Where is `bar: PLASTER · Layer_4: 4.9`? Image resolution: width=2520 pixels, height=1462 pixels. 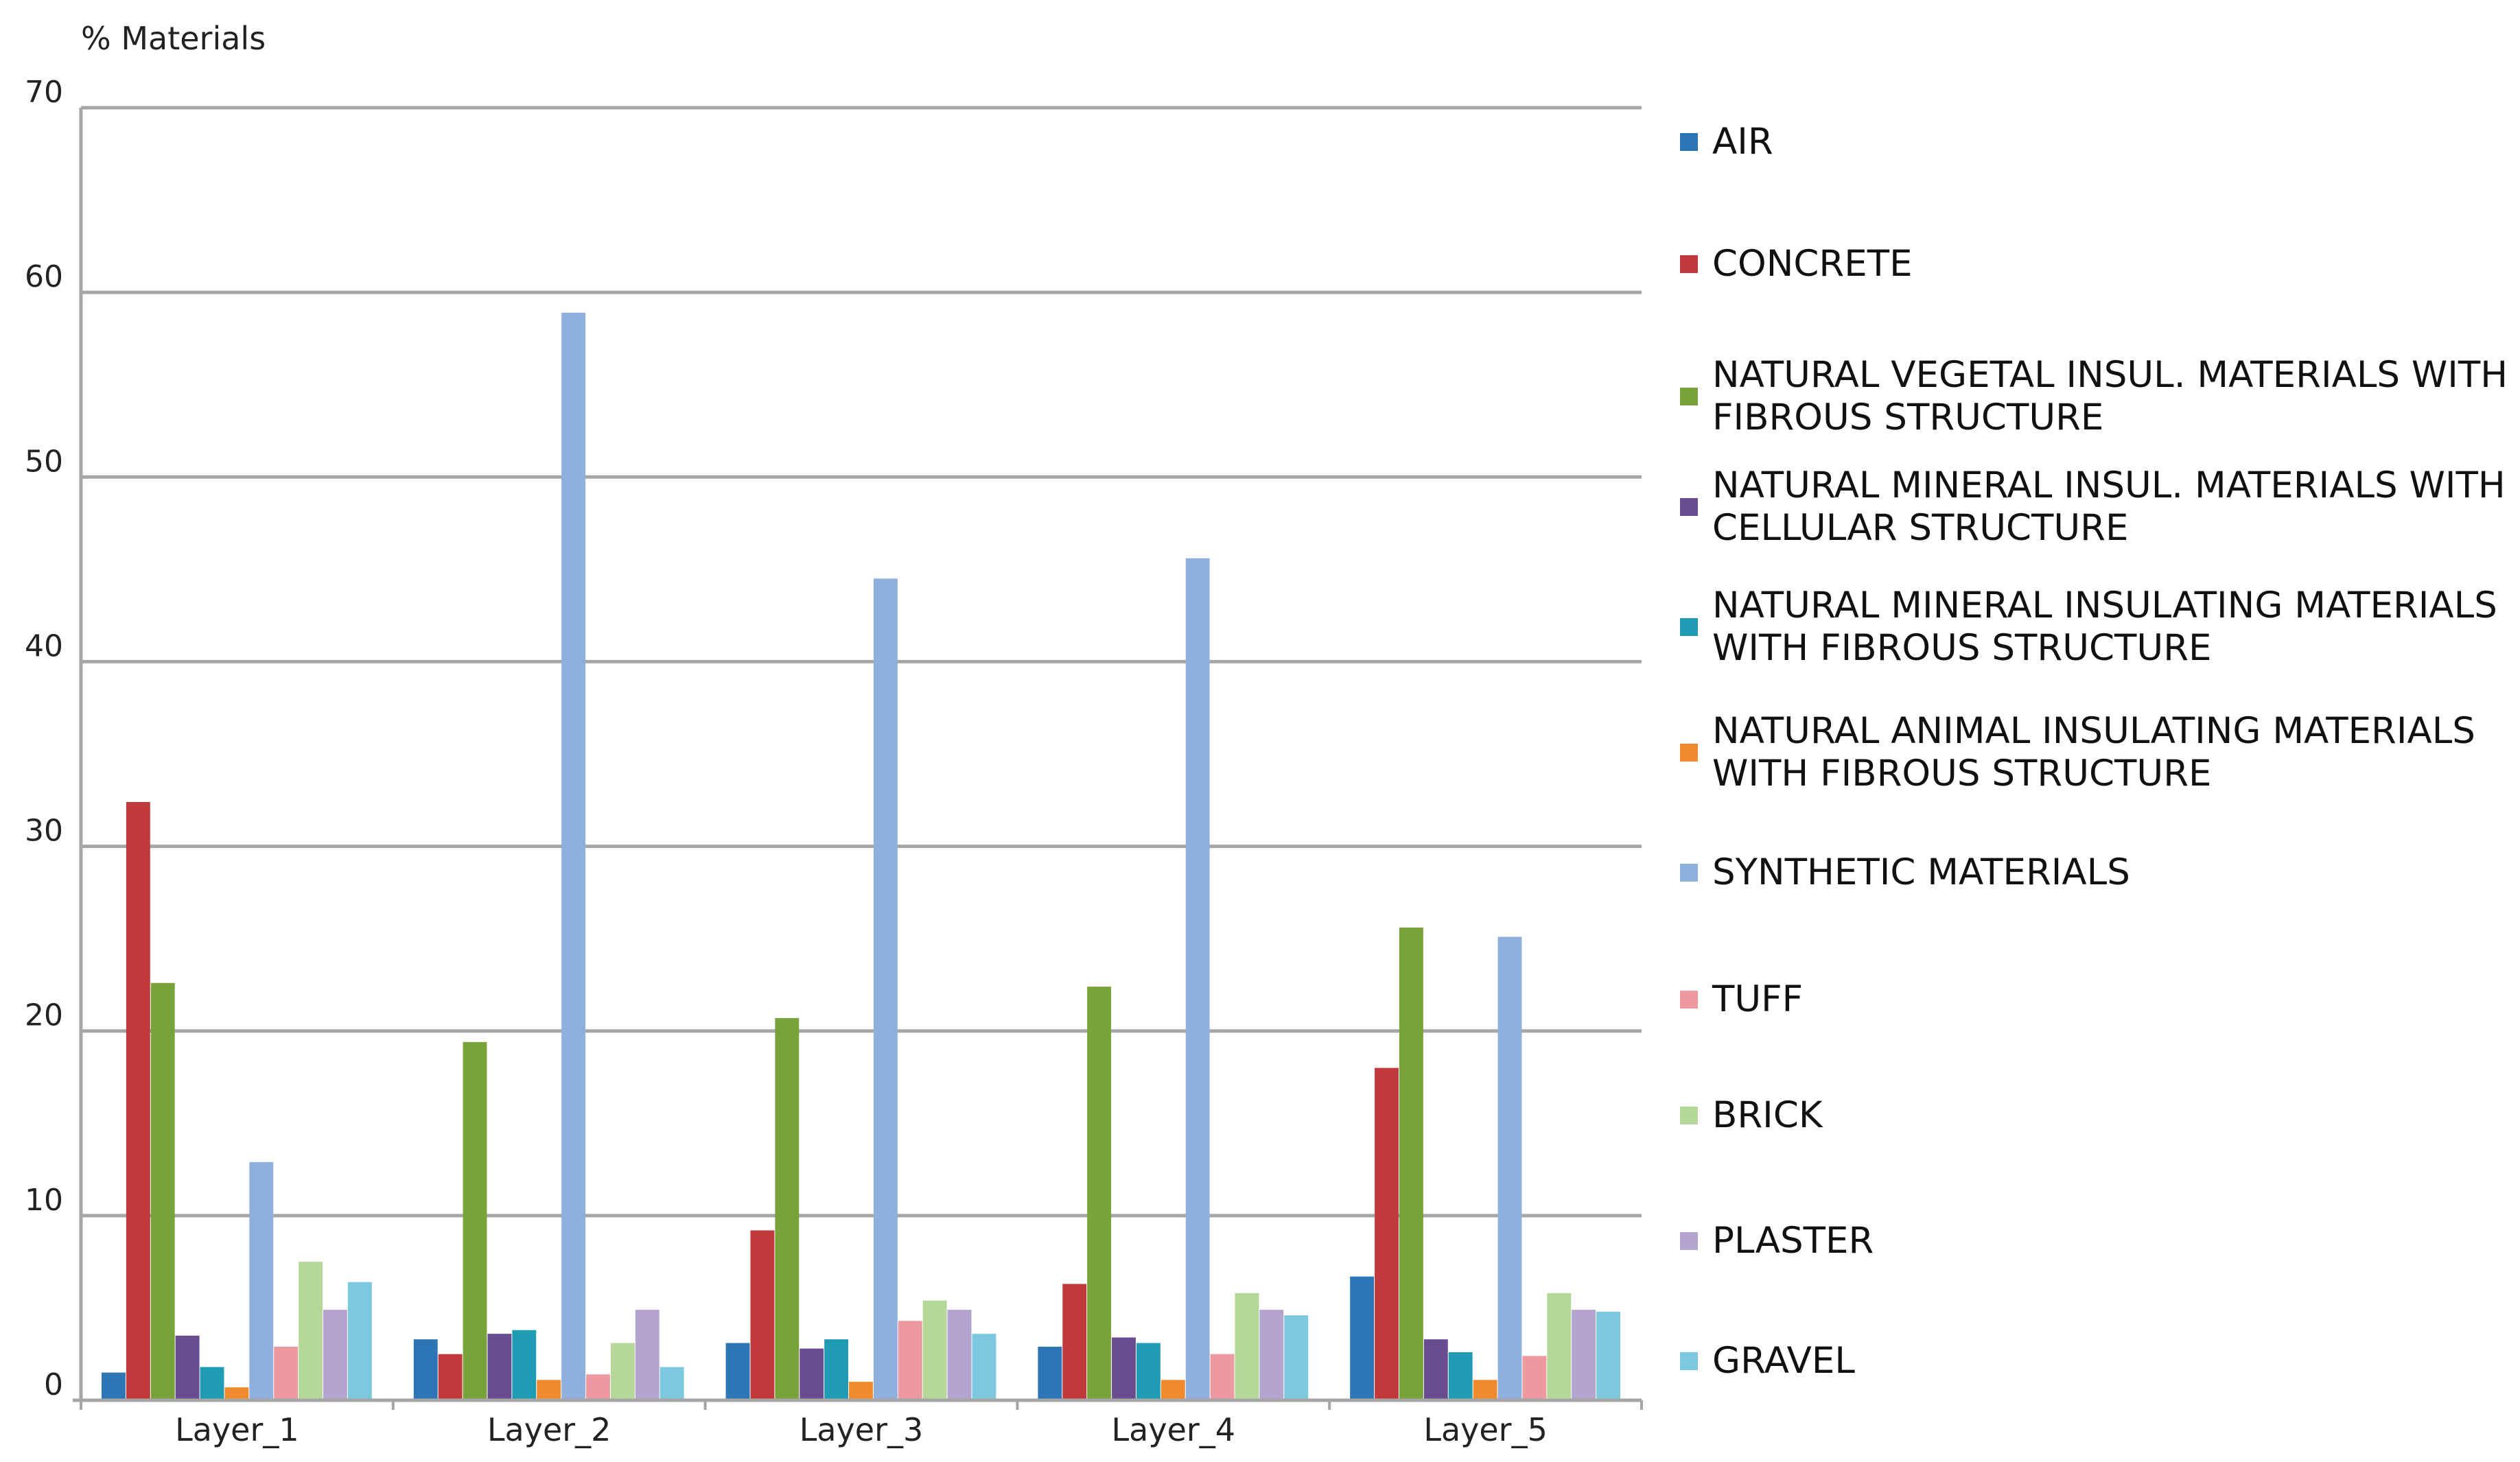 bar: PLASTER · Layer_4: 4.9 is located at coordinates (1271, 1355).